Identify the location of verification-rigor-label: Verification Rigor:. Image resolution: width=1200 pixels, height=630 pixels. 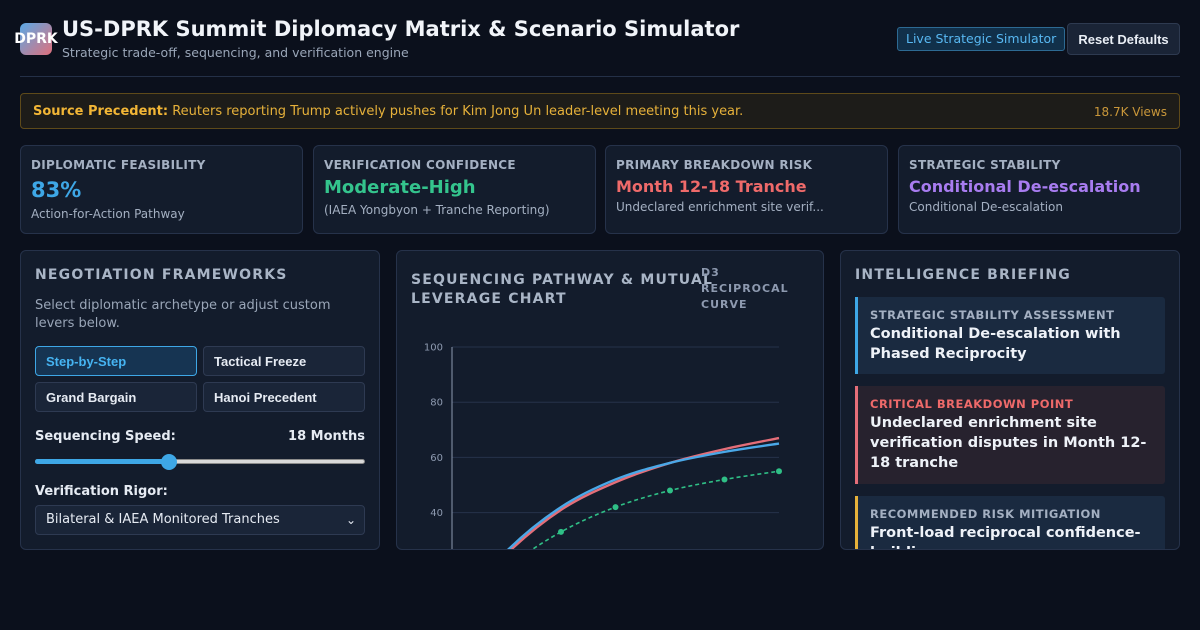
(101, 491).